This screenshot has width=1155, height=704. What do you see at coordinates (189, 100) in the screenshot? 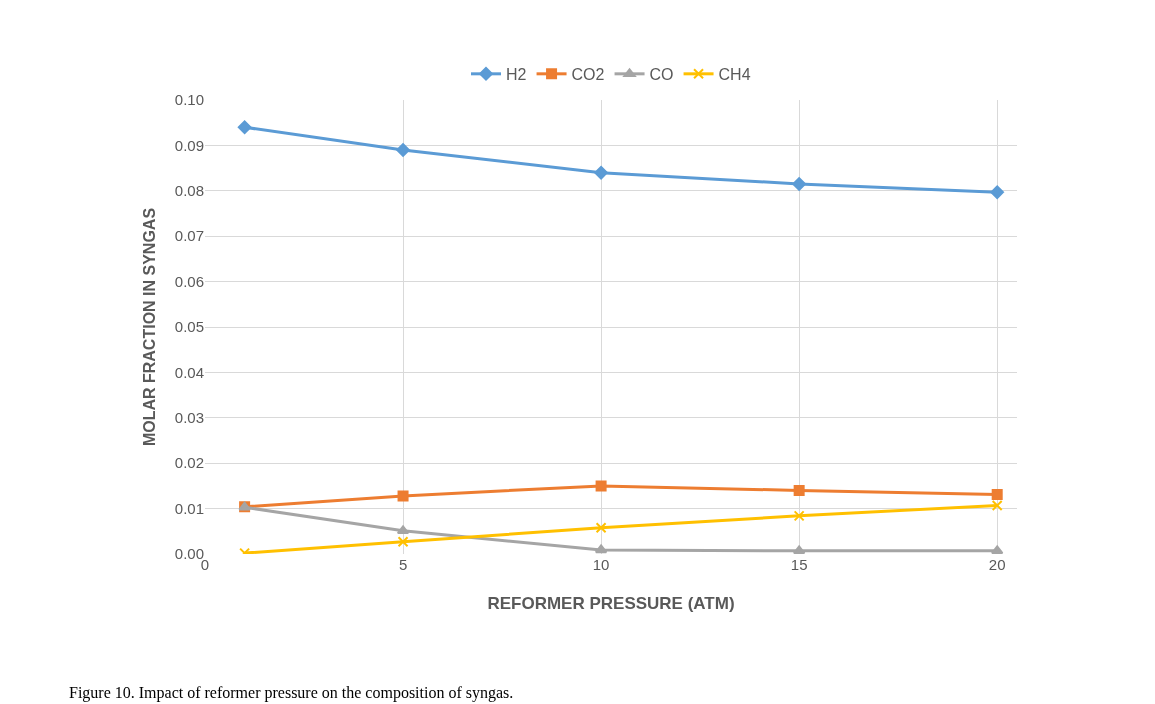
I see `y-tick-label: 0.10` at bounding box center [189, 100].